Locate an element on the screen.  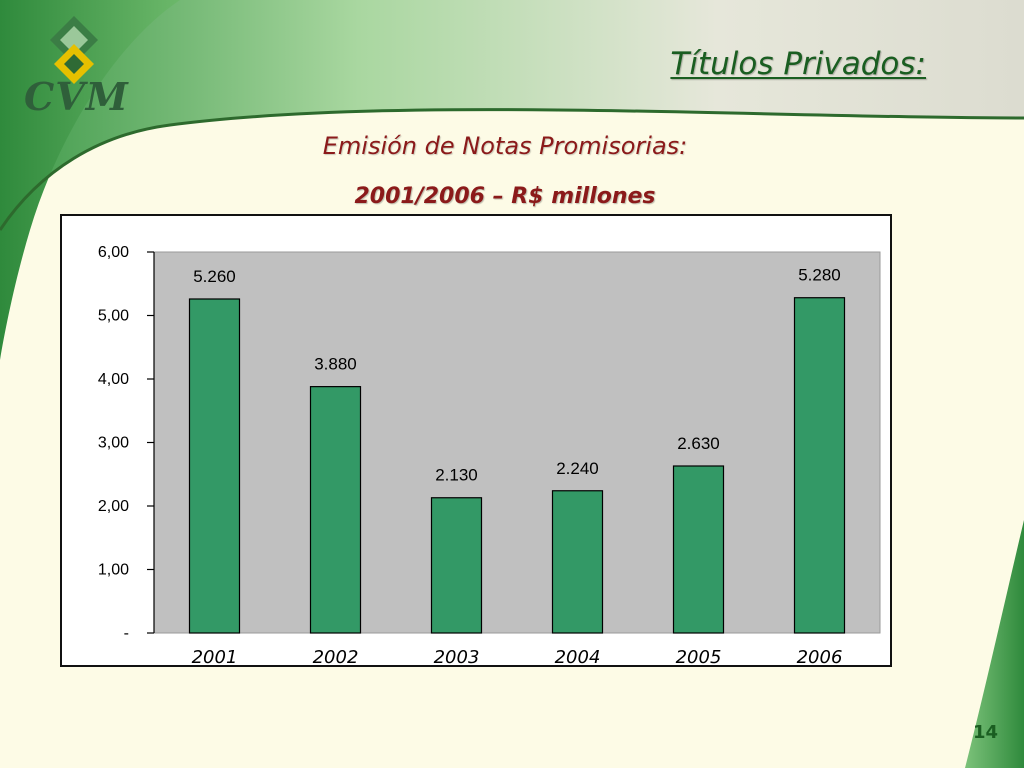
logo-text: CVM is located at coordinates (76, 96).